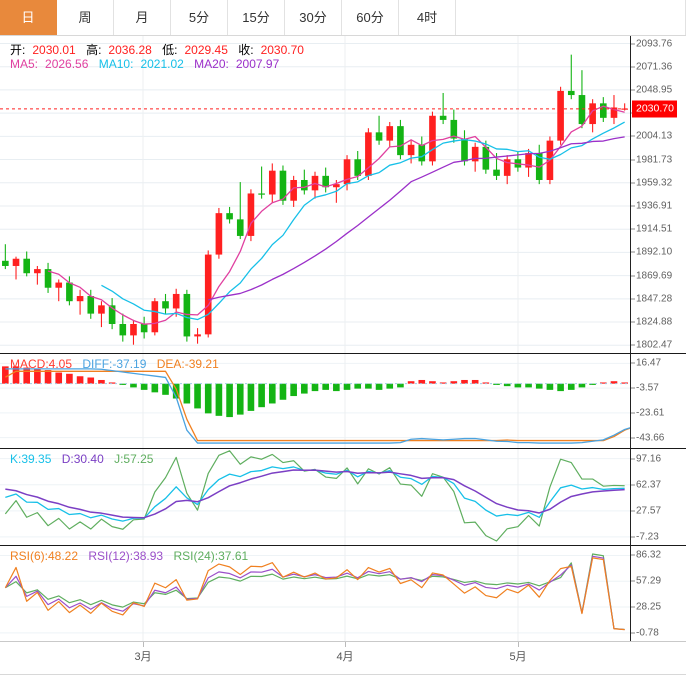 Image resolution: width=686 pixels, height=675 pixels. I want to click on date-axis: 3月 4月 5月, so click(343, 658).